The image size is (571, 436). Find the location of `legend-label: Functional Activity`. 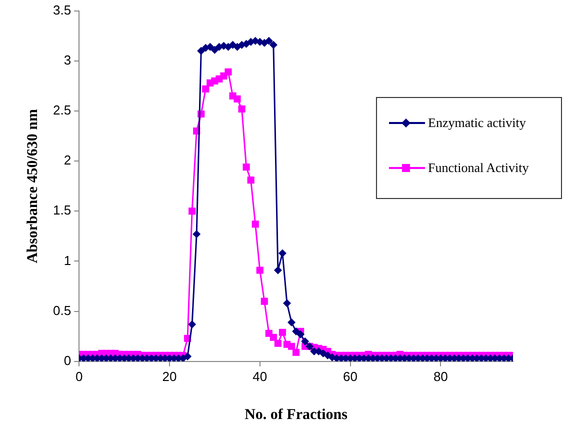

legend-label: Functional Activity is located at coordinates (478, 168).